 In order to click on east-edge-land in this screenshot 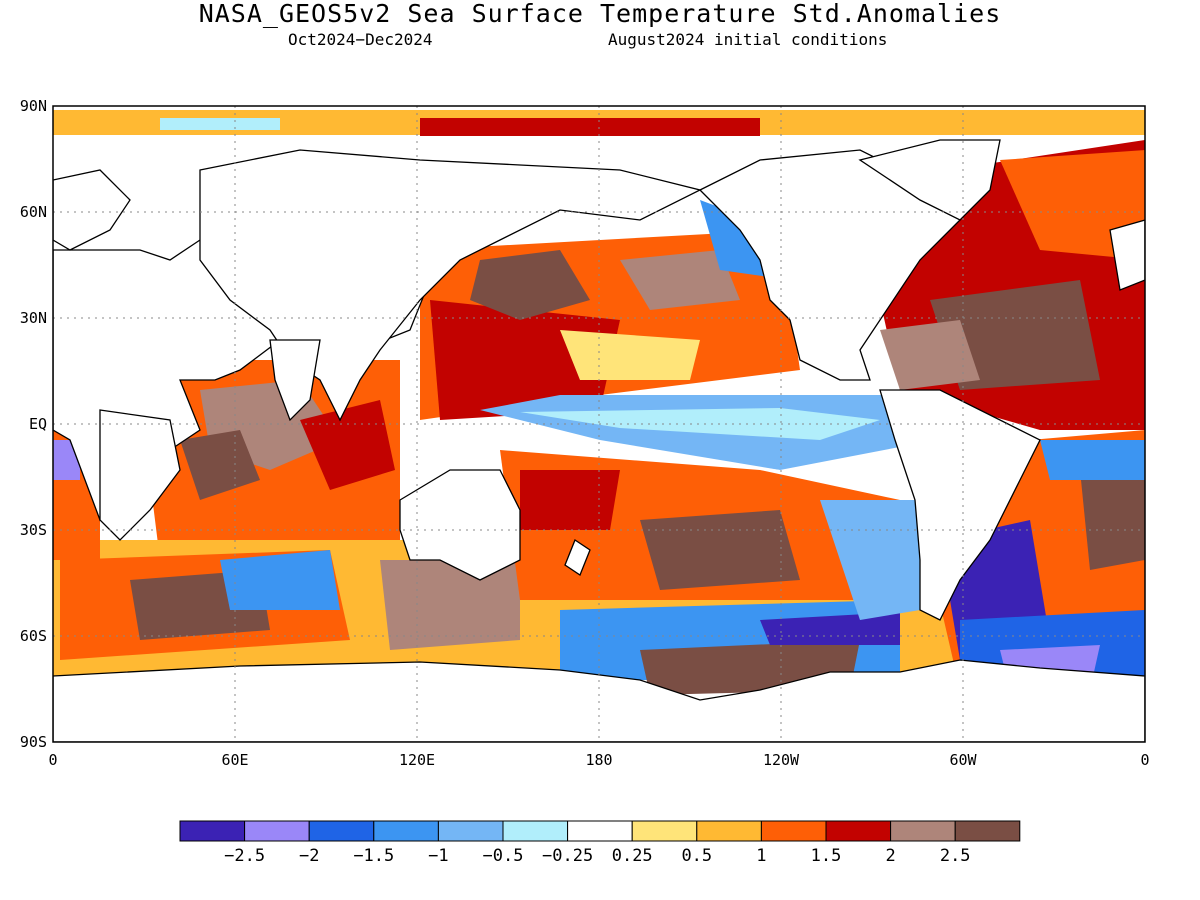, I will do `click(1127, 255)`.